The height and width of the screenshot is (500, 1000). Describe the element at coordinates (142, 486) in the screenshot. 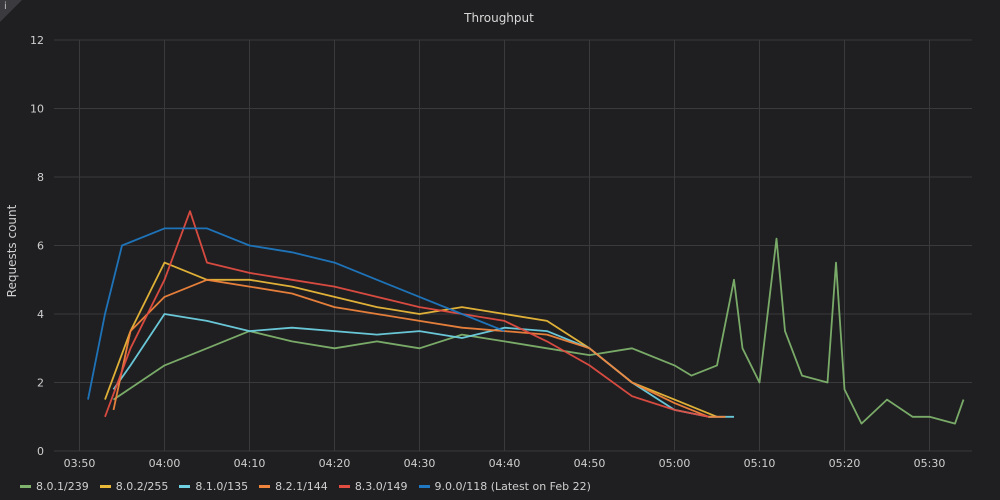

I see `legend-label: 8.0.2/255` at that location.